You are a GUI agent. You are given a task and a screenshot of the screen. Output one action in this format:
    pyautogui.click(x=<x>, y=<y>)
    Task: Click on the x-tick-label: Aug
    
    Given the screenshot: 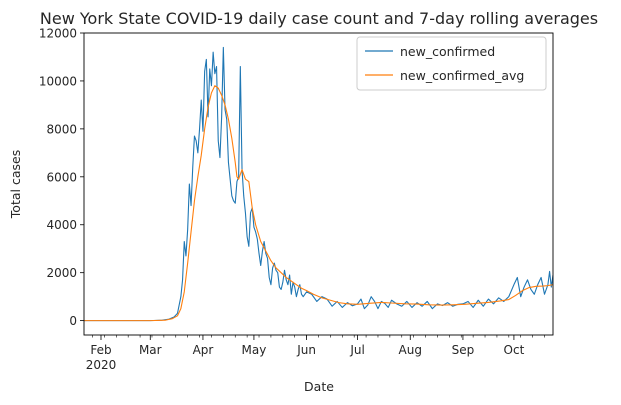 What is the action you would take?
    pyautogui.click(x=410, y=350)
    